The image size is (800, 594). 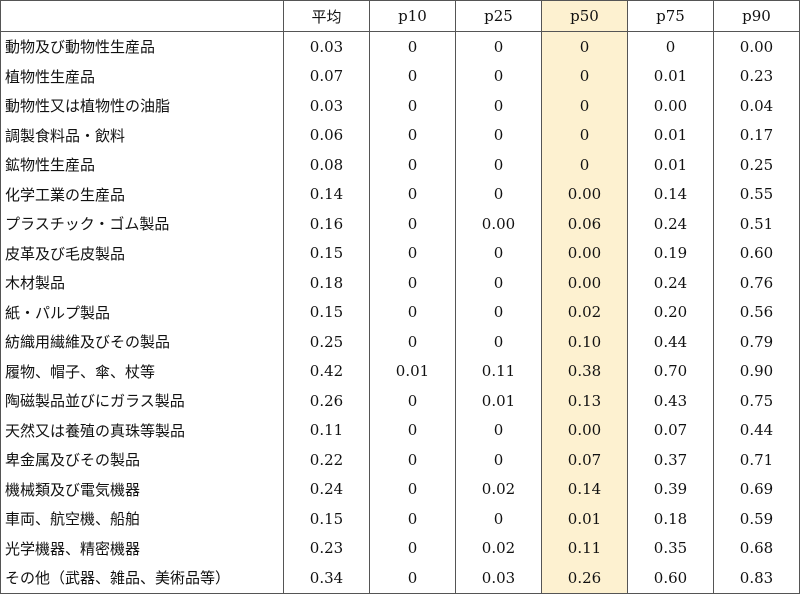 What do you see at coordinates (400, 548) in the screenshot?
I see `table-row: 光学機器、精密機器 0.23 0 0.02 0.11 0.35 0.68` at bounding box center [400, 548].